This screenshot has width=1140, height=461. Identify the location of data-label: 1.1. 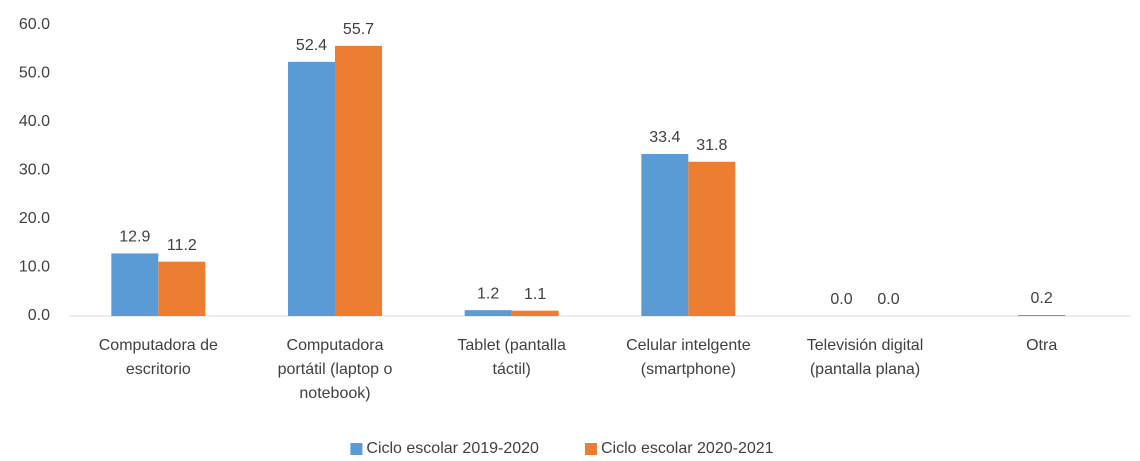
(535, 294).